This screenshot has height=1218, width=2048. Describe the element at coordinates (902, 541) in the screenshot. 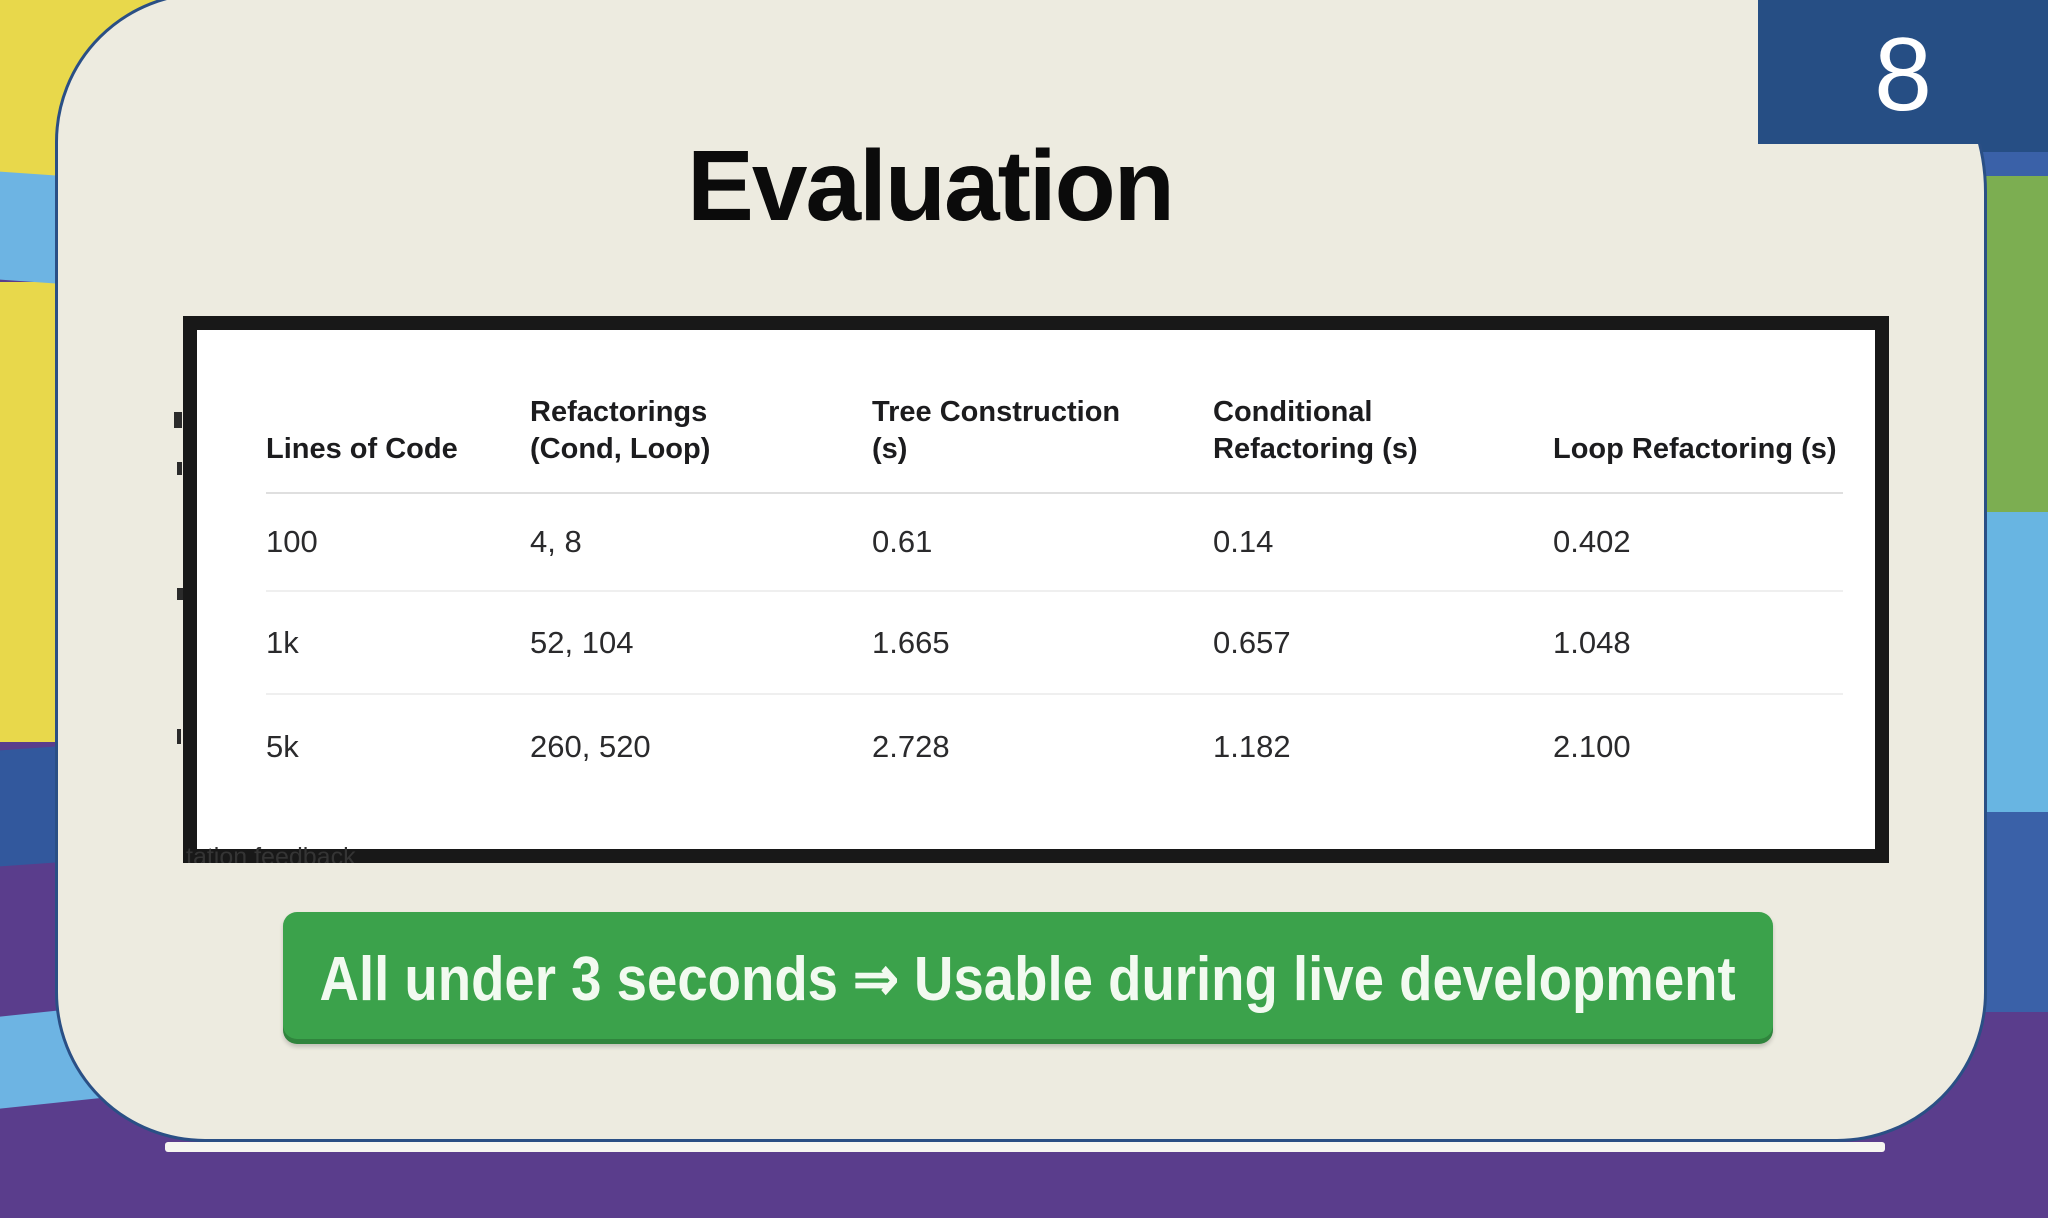

I see `cell-tree-construction: 0.61` at that location.